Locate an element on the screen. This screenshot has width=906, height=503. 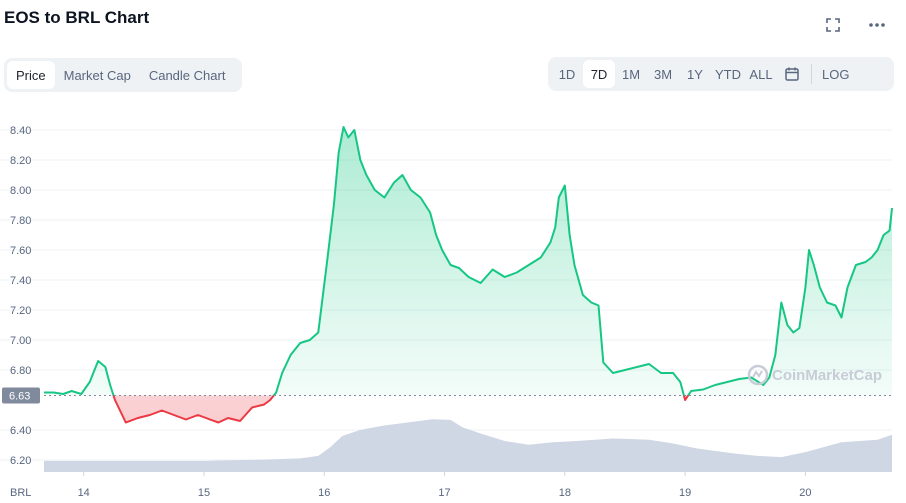
x-tick-label: 18 is located at coordinates (565, 493).